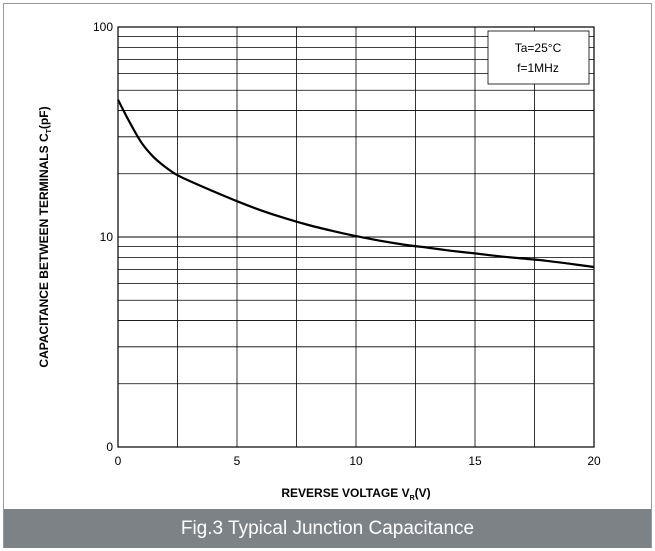  Describe the element at coordinates (594, 461) in the screenshot. I see `x-tick-label: 20` at that location.